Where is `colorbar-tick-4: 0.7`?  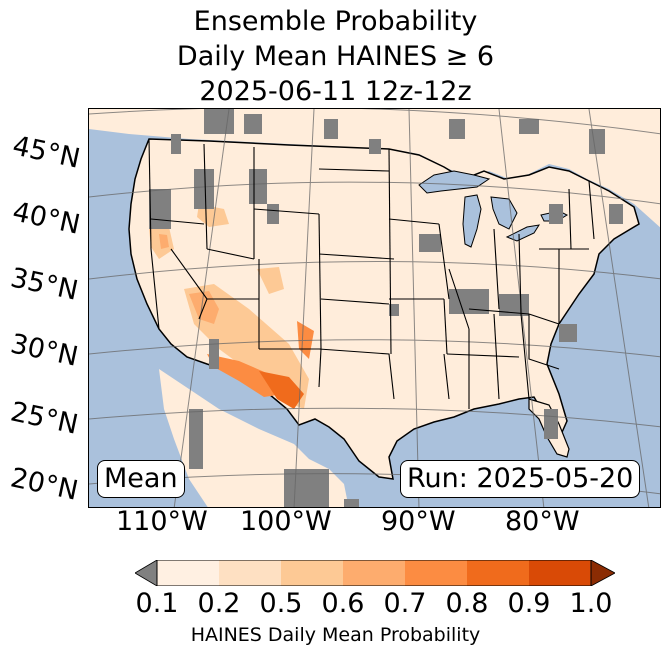
colorbar-tick-4: 0.7 is located at coordinates (405, 603).